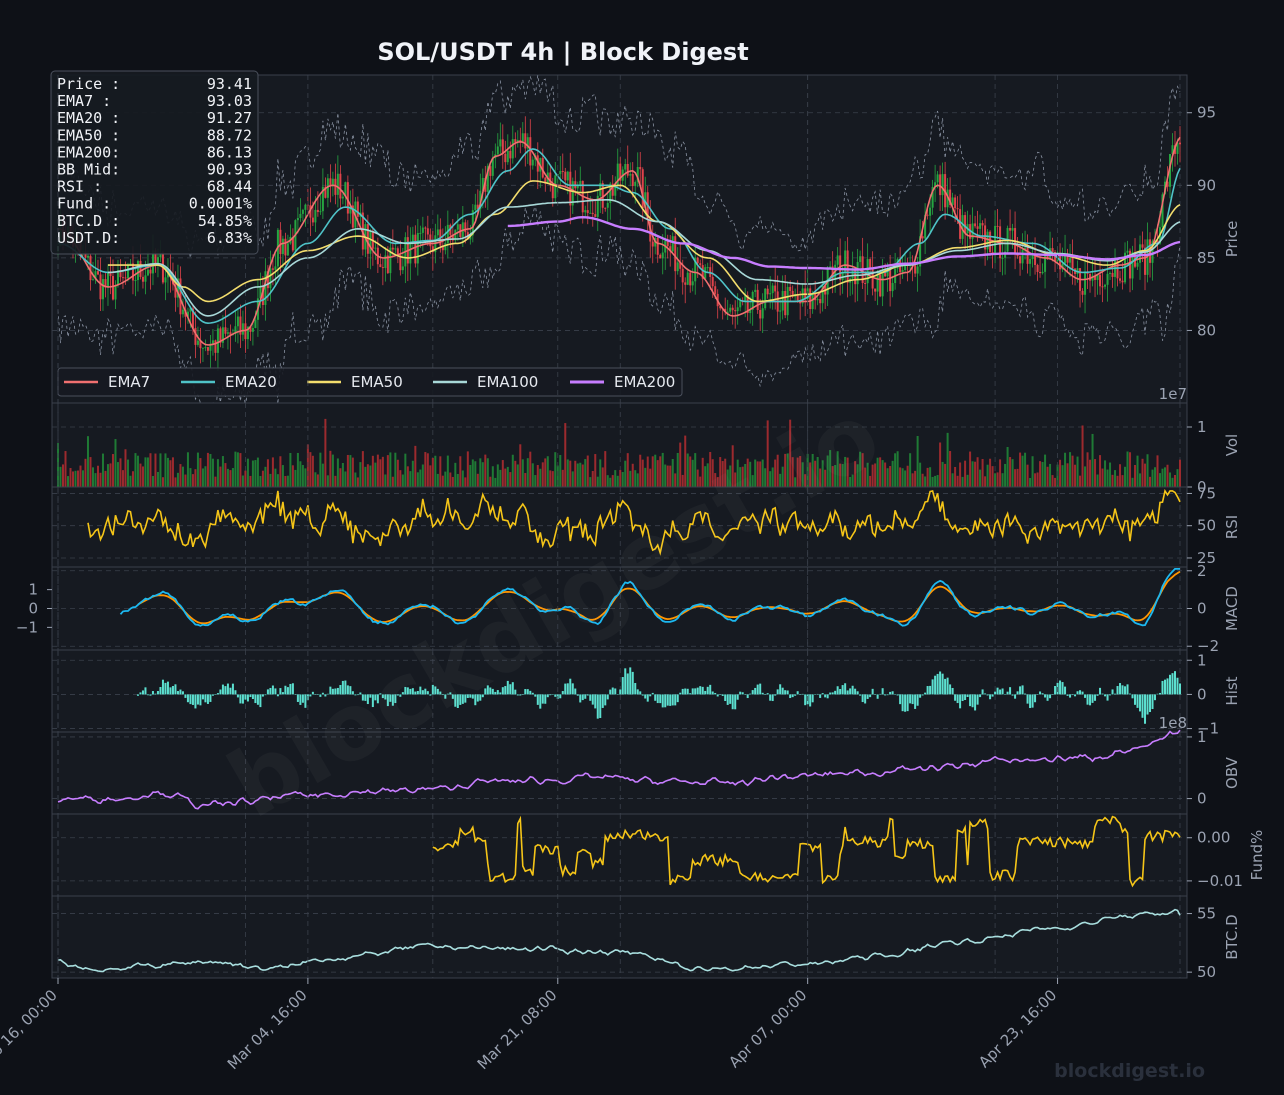 The width and height of the screenshot is (1284, 1095). What do you see at coordinates (619, 940) in the screenshot?
I see `btcd-line` at bounding box center [619, 940].